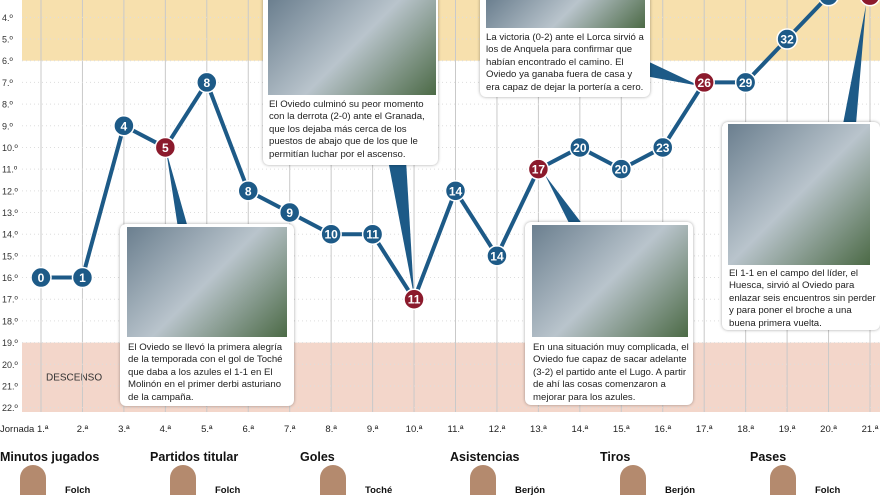  Describe the element at coordinates (249, 429) in the screenshot. I see `x-tick-label: 6.ª` at that location.